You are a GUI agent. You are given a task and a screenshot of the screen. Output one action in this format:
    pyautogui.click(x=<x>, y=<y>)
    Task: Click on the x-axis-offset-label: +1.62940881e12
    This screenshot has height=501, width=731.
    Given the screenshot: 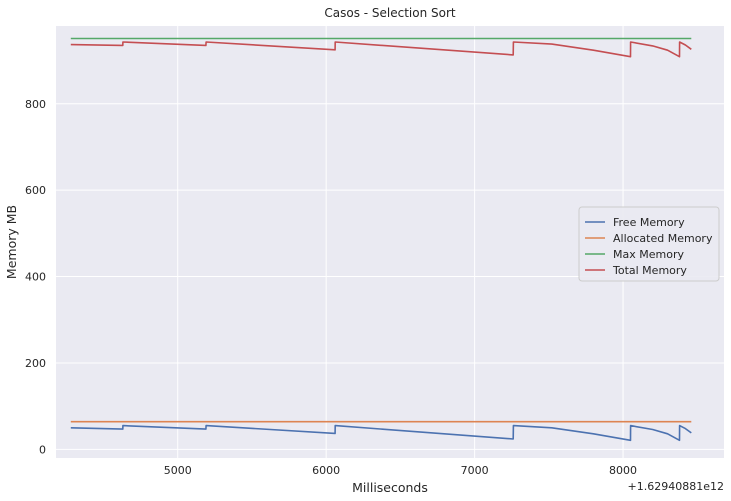 What is the action you would take?
    pyautogui.click(x=676, y=486)
    